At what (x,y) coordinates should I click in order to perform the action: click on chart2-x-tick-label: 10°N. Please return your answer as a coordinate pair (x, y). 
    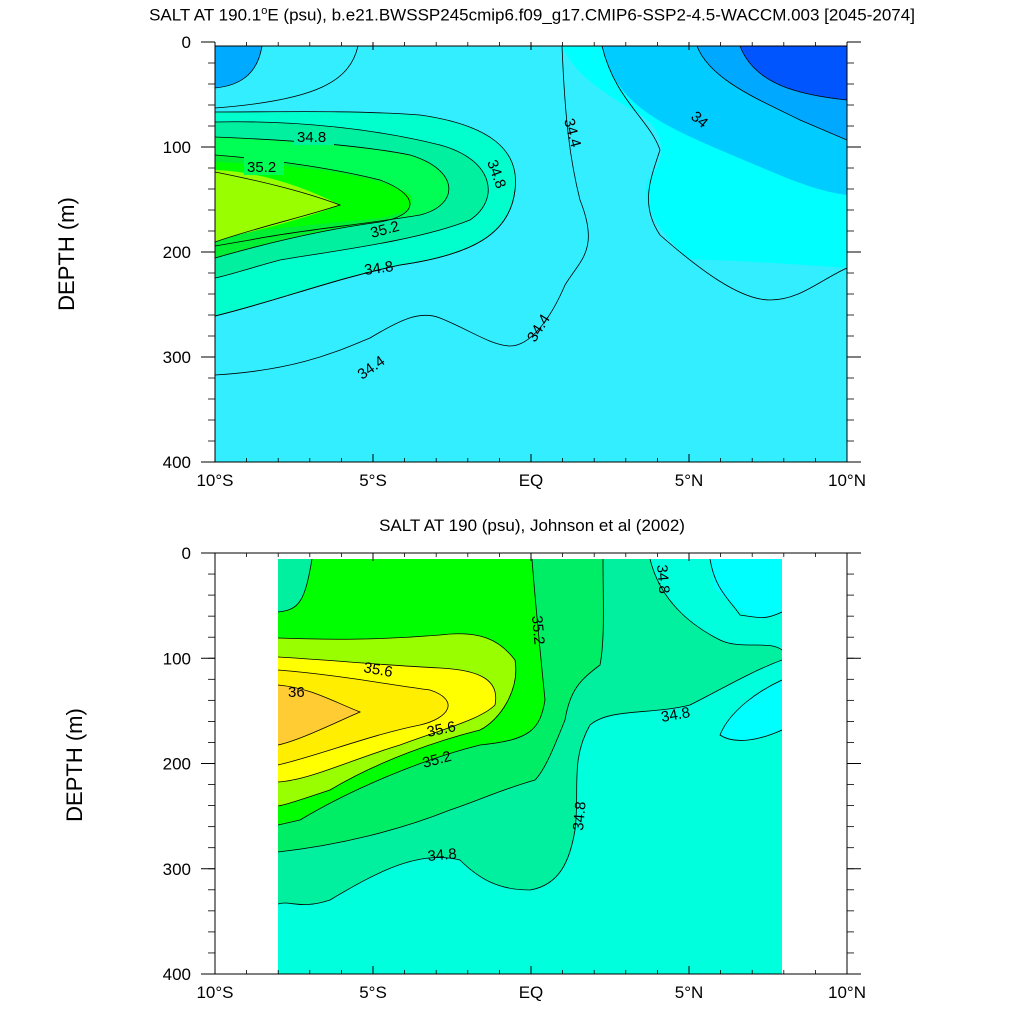
    Looking at the image, I should click on (847, 992).